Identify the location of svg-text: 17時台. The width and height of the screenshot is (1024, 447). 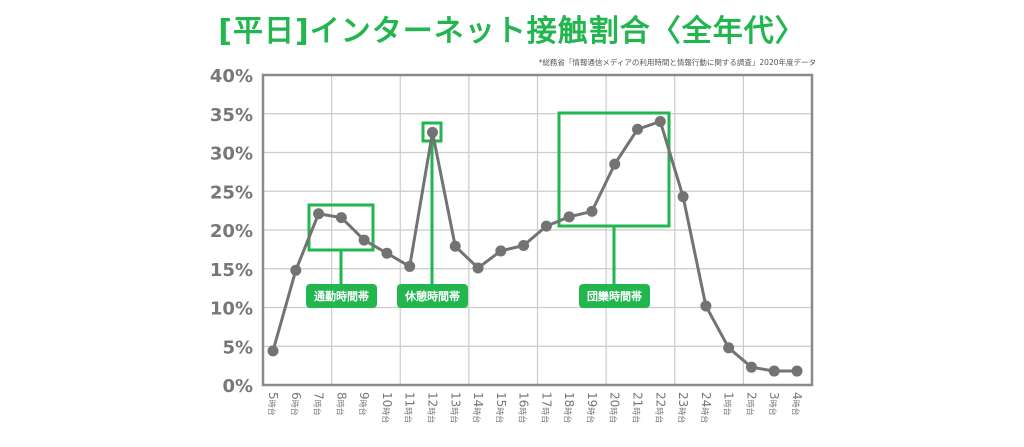
(546, 407).